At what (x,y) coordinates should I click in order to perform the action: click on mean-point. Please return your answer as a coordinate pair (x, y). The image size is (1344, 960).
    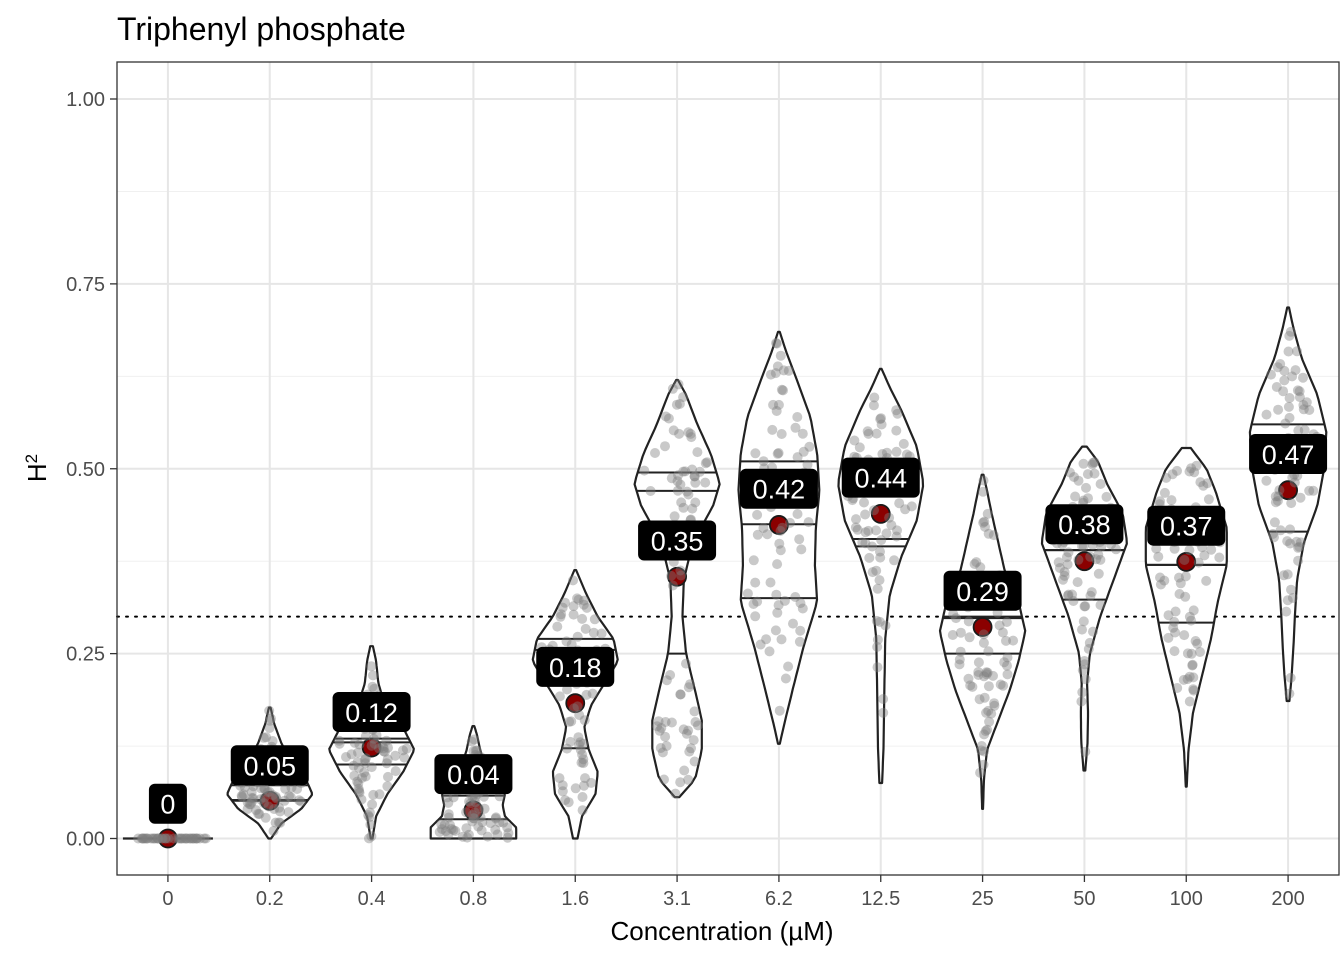
    Looking at the image, I should click on (982, 627).